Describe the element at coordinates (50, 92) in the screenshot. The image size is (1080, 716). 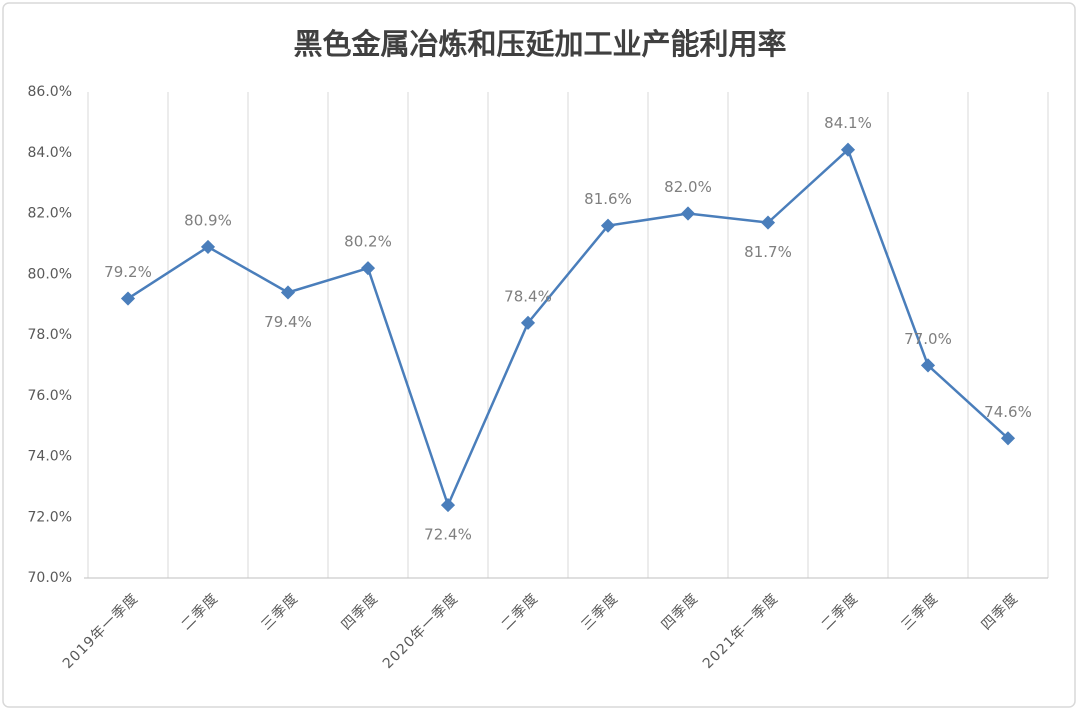
I see `y-tick-label: 86.0%` at that location.